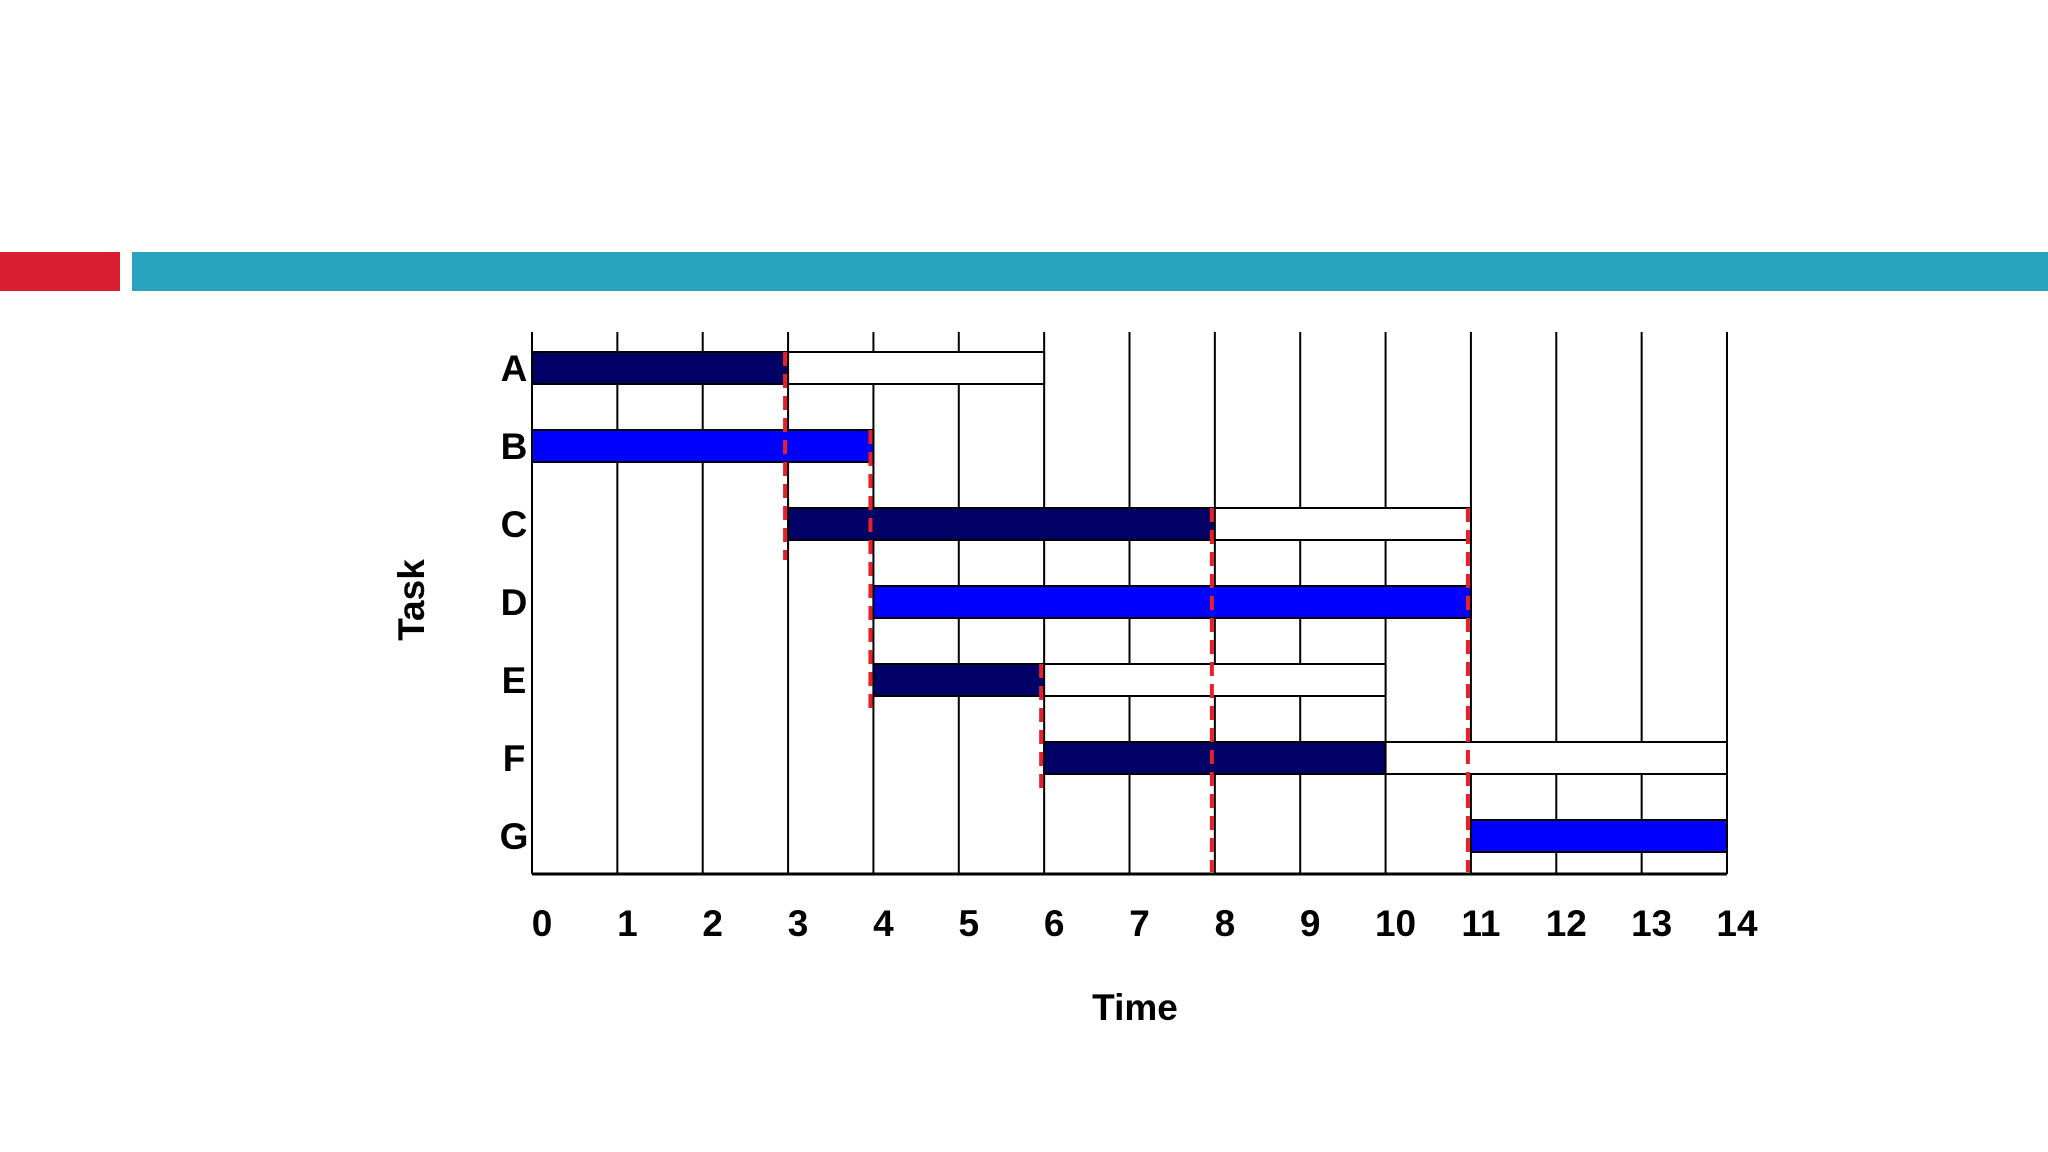 The image size is (2048, 1152). What do you see at coordinates (798, 923) in the screenshot?
I see `x-tick-label-3: 3` at bounding box center [798, 923].